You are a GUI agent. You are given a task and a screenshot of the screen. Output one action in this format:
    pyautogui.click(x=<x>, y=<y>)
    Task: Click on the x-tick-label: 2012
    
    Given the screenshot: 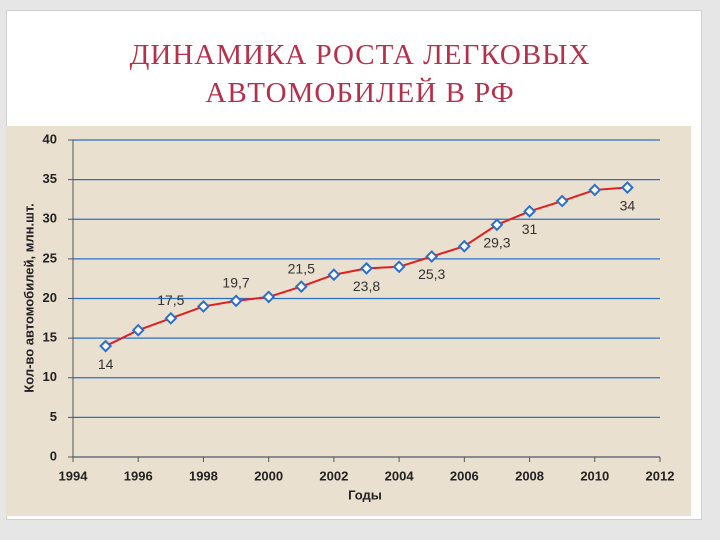 What is the action you would take?
    pyautogui.click(x=660, y=475)
    